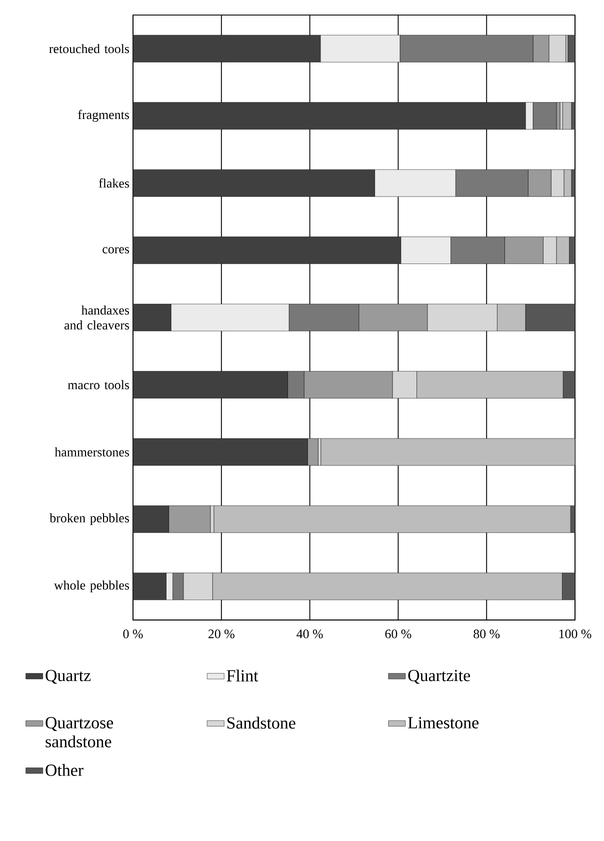 This screenshot has width=604, height=841. Describe the element at coordinates (114, 183) in the screenshot. I see `y-tick-label: flakes` at that location.